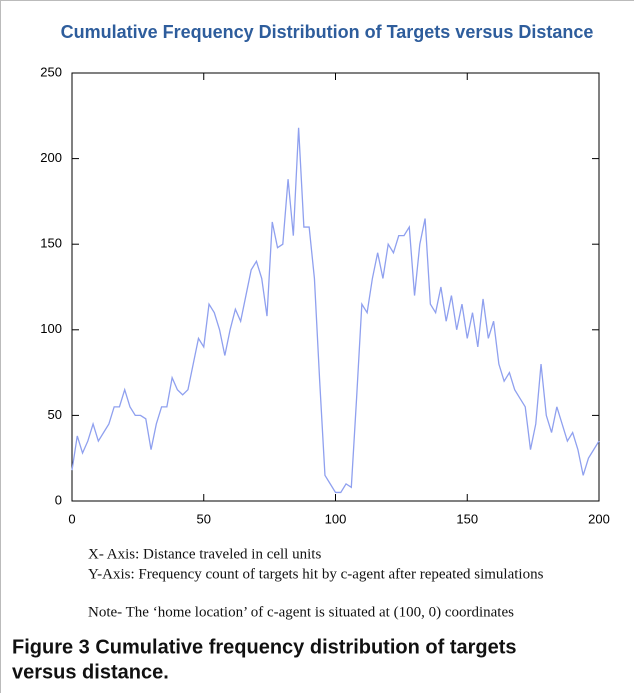 Image resolution: width=634 pixels, height=693 pixels. Describe the element at coordinates (204, 554) in the screenshot. I see `note: X- Axis: Distance traveled in cell units` at that location.